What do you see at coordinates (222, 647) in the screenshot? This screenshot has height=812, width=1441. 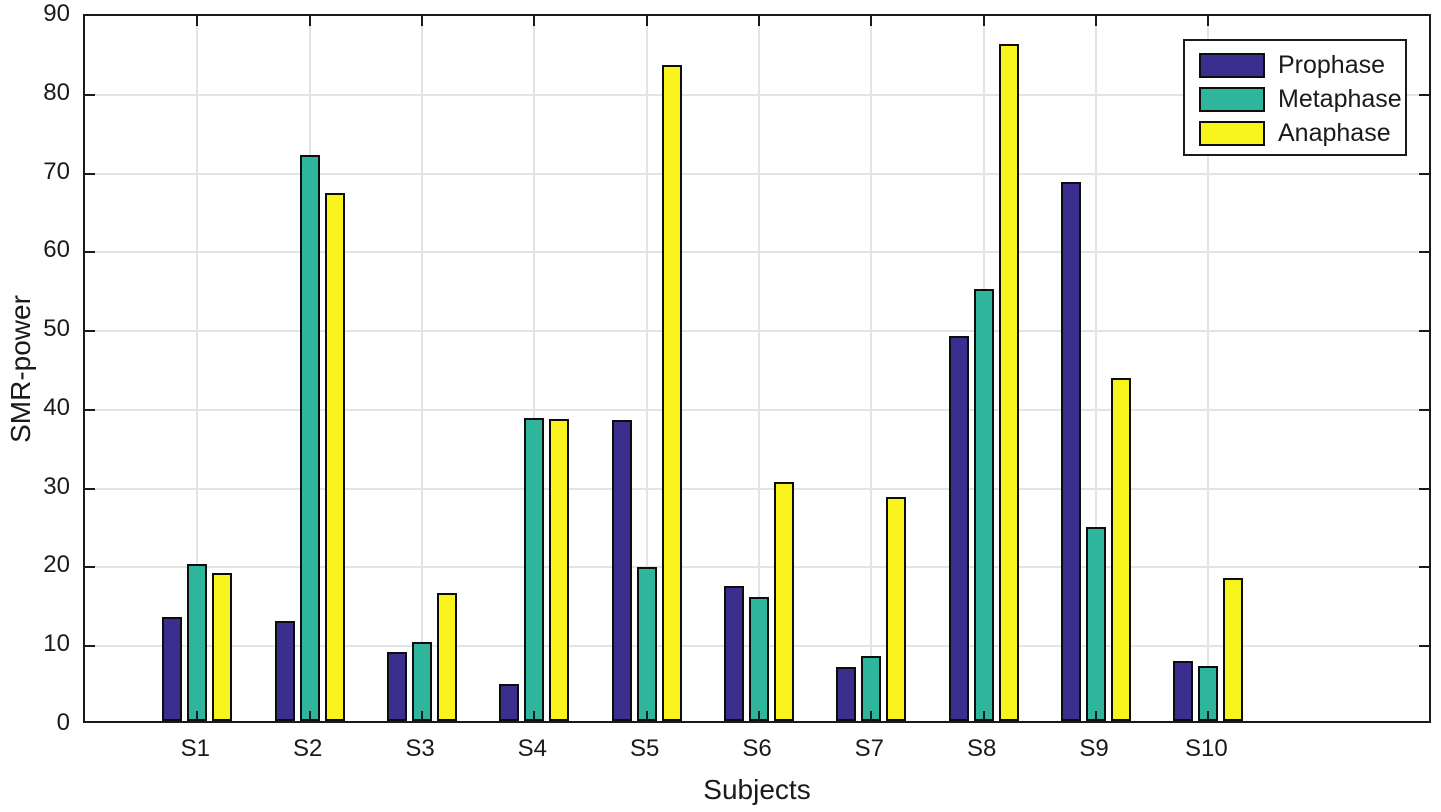 I see `bar-s1-anaphase` at bounding box center [222, 647].